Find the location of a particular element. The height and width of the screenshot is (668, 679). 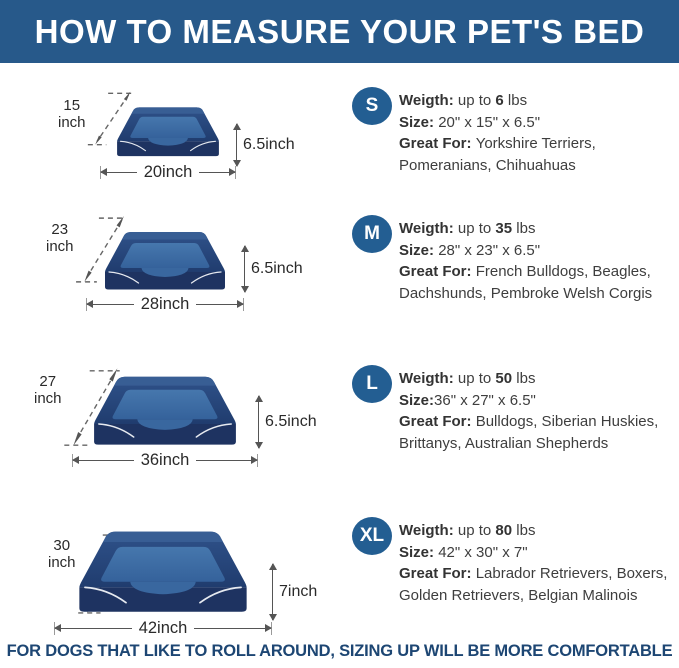

bed-figure-xl: 30 inch 7inch 42inch is located at coordinates (175, 576).